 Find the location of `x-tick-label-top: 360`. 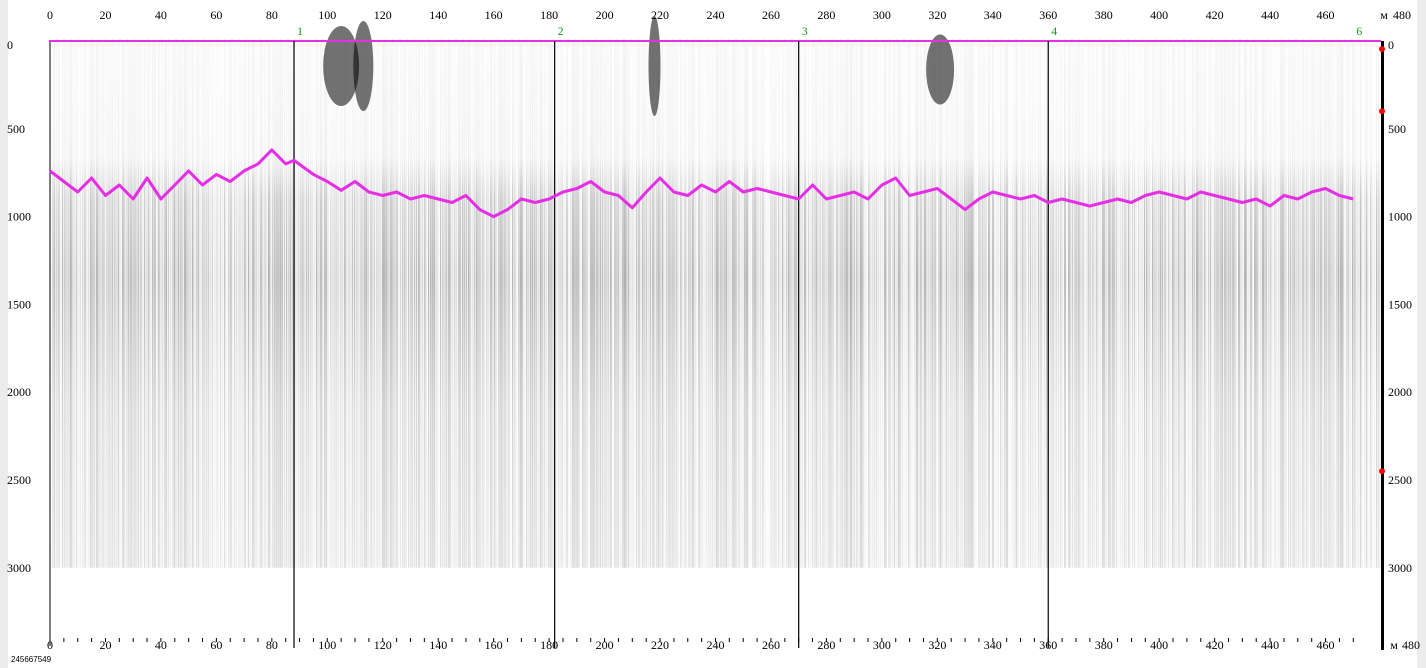

x-tick-label-top: 360 is located at coordinates (1048, 15).